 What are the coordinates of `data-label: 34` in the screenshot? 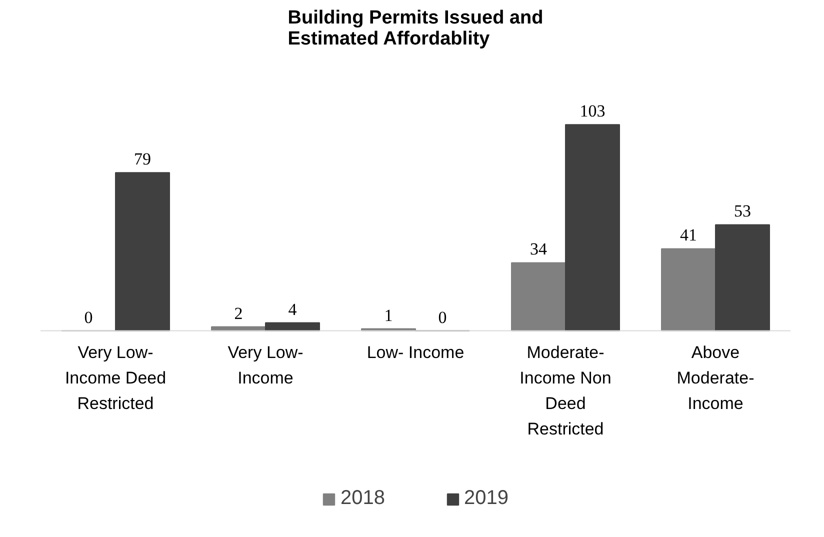 It's located at (539, 249).